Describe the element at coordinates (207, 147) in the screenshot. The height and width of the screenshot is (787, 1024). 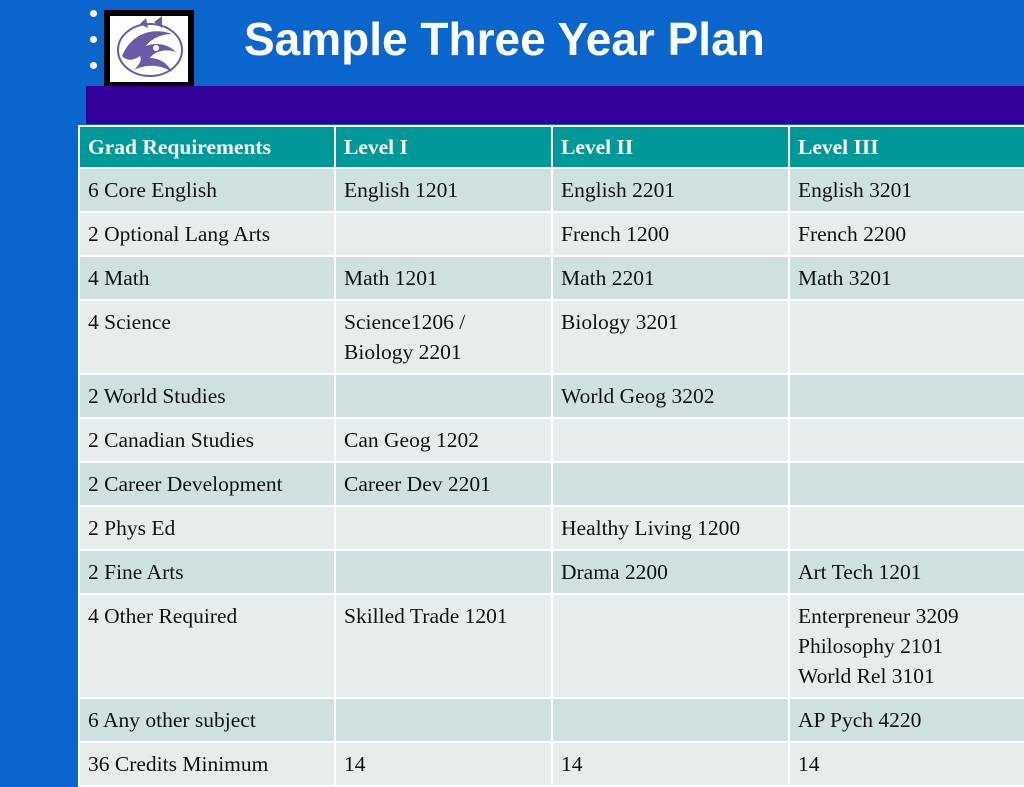
I see `header-grad-requirements: Grad Requirements` at that location.